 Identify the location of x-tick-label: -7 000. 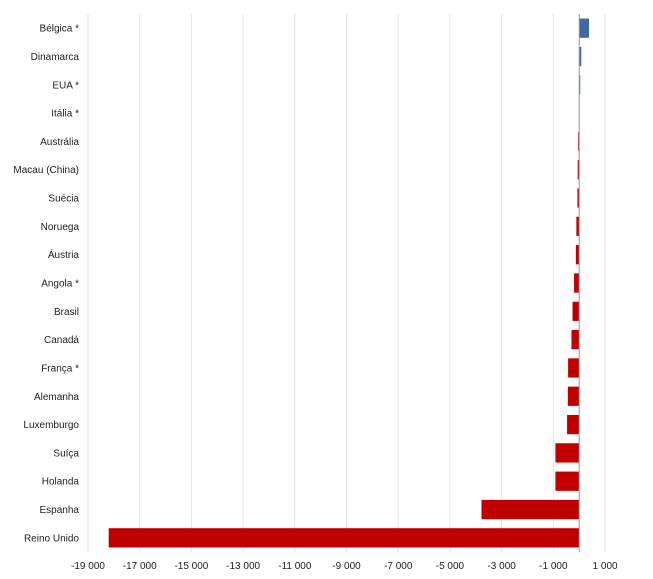
(398, 566).